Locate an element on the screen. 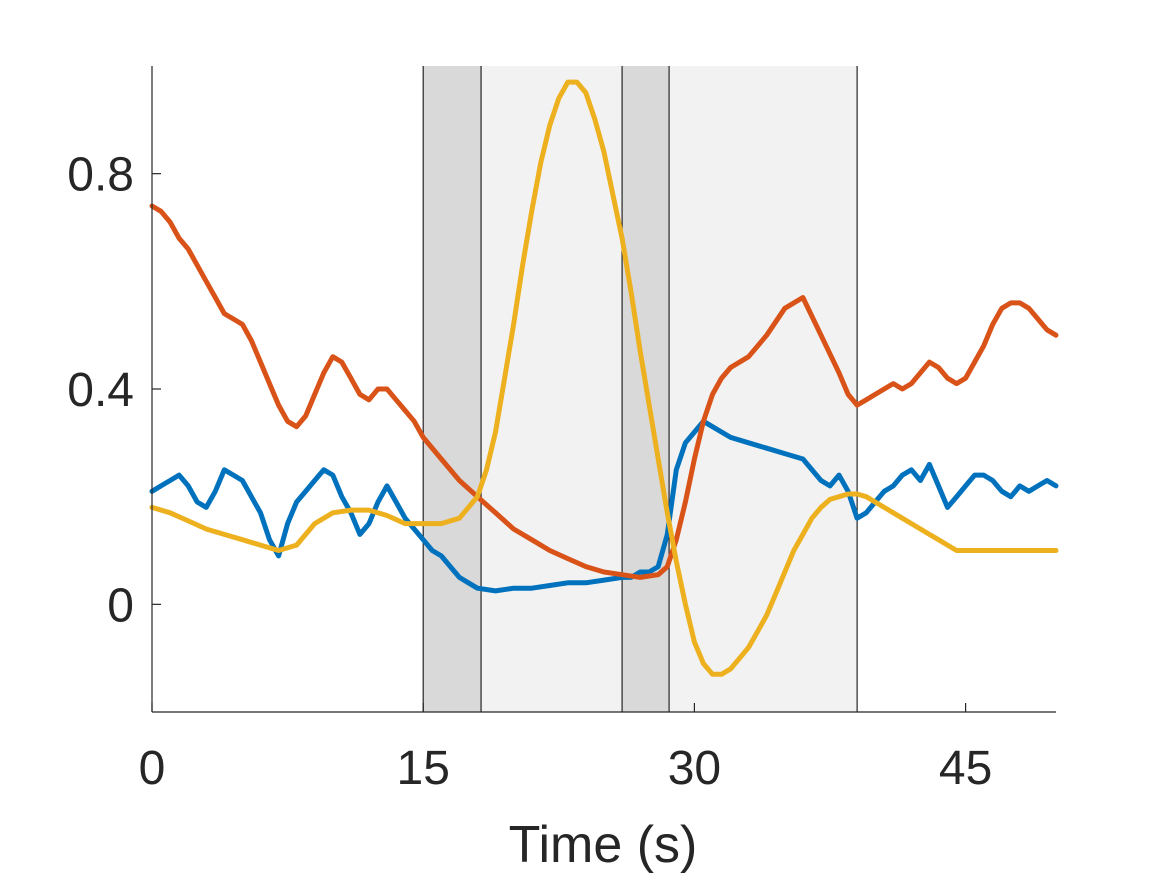 The height and width of the screenshot is (875, 1167). x-tick-label: 15 is located at coordinates (423, 768).